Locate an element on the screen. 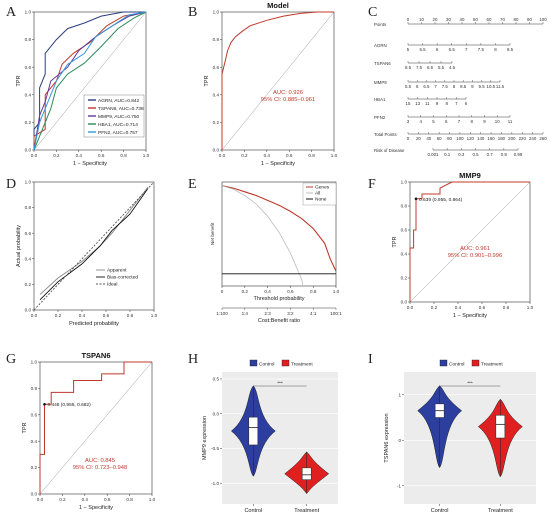 This screenshot has height=529, width=550. legend-entry-0: Apparent is located at coordinates (117, 271).